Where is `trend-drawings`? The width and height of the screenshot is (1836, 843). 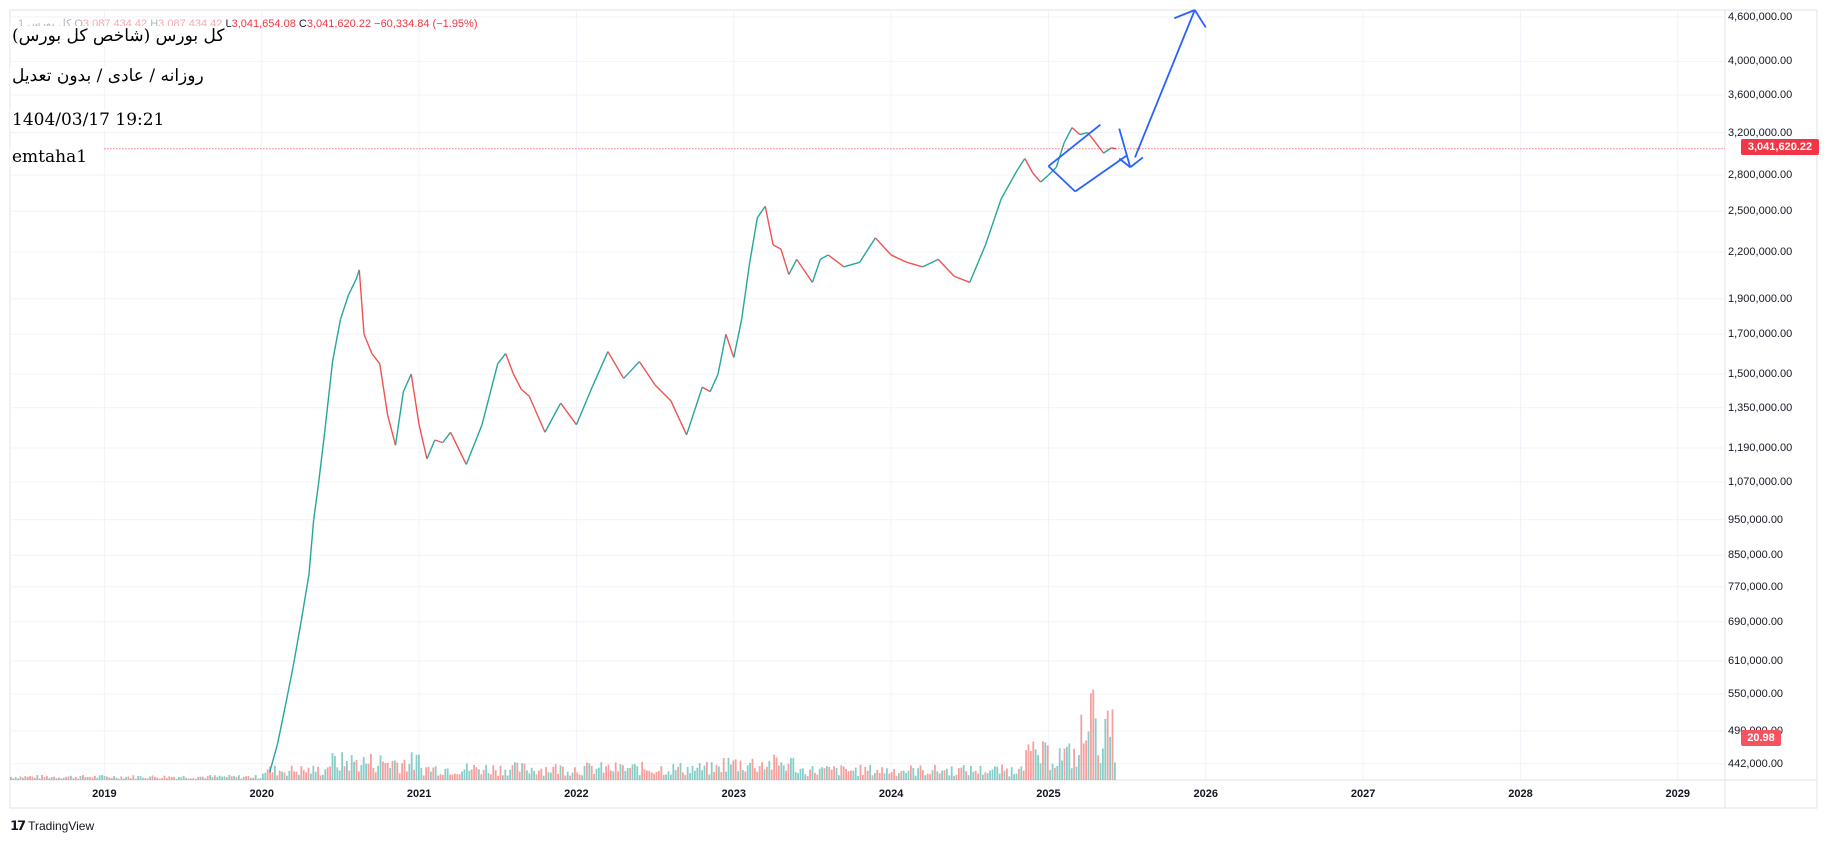 trend-drawings is located at coordinates (1127, 101).